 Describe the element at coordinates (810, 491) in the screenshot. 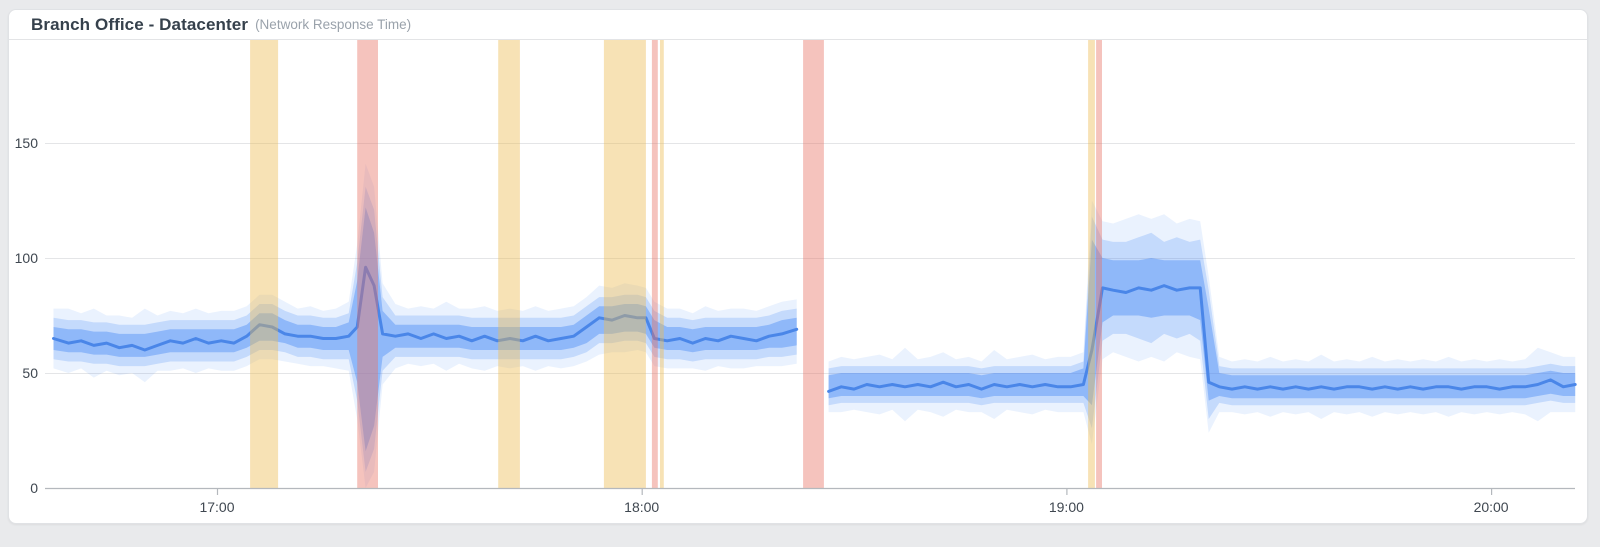

I see `x-axis` at that location.